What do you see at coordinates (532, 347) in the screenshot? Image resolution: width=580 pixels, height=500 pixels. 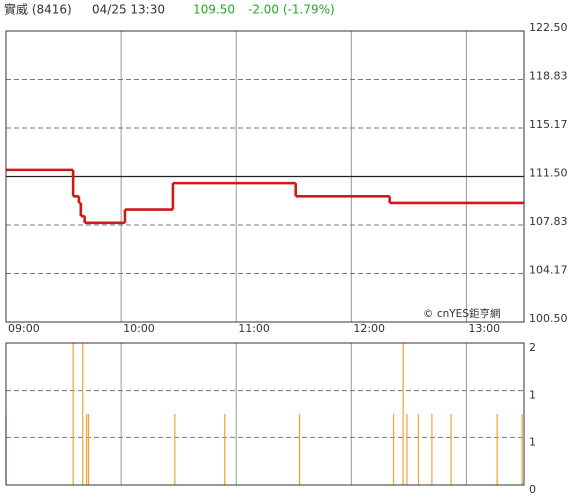 I see `y-tick-label: 2` at bounding box center [532, 347].